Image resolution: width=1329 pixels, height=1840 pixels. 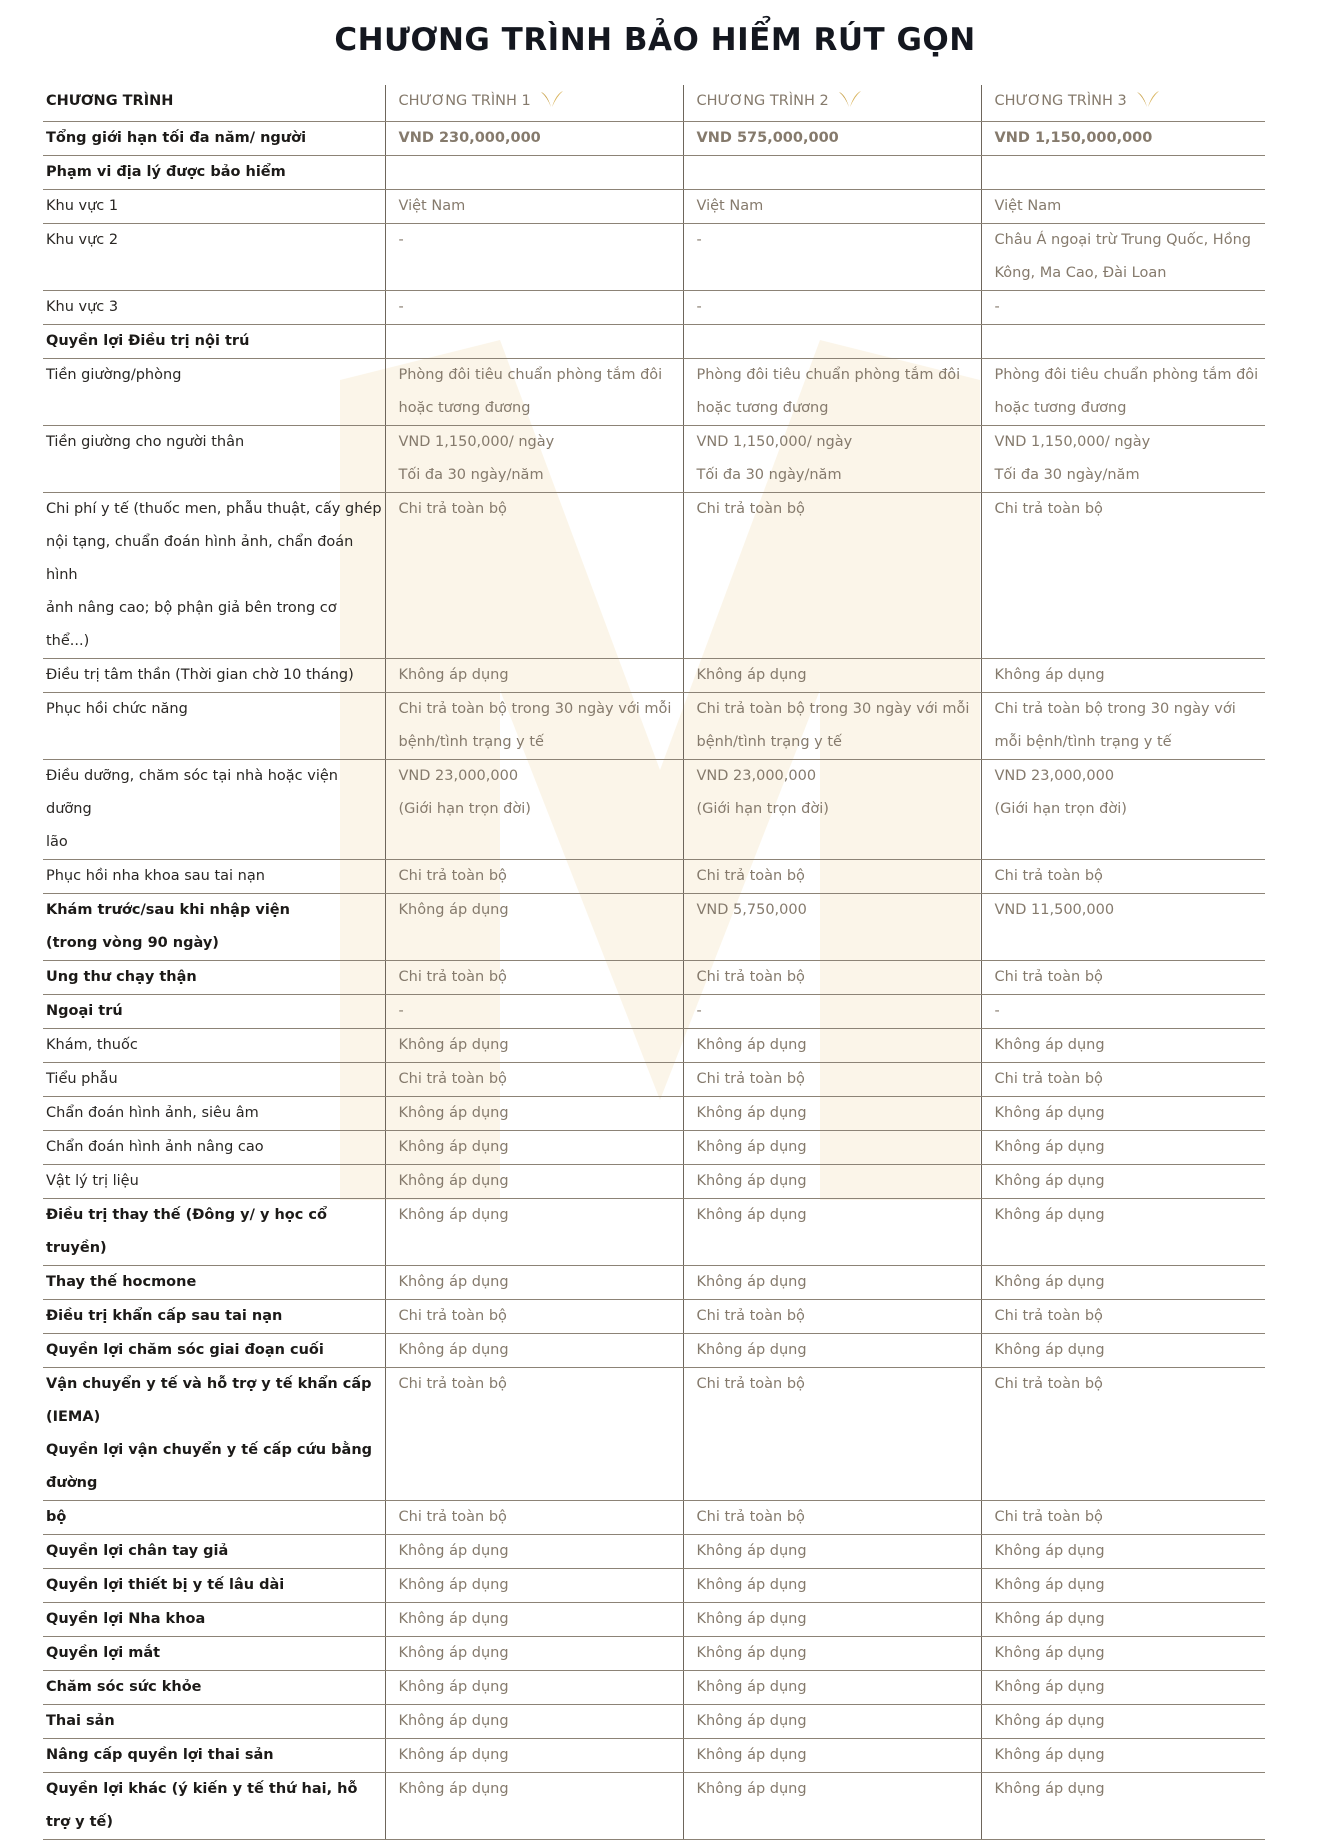 I want to click on header-plan-3: CHƯƠNG TRÌNH 3, so click(x=1122, y=103).